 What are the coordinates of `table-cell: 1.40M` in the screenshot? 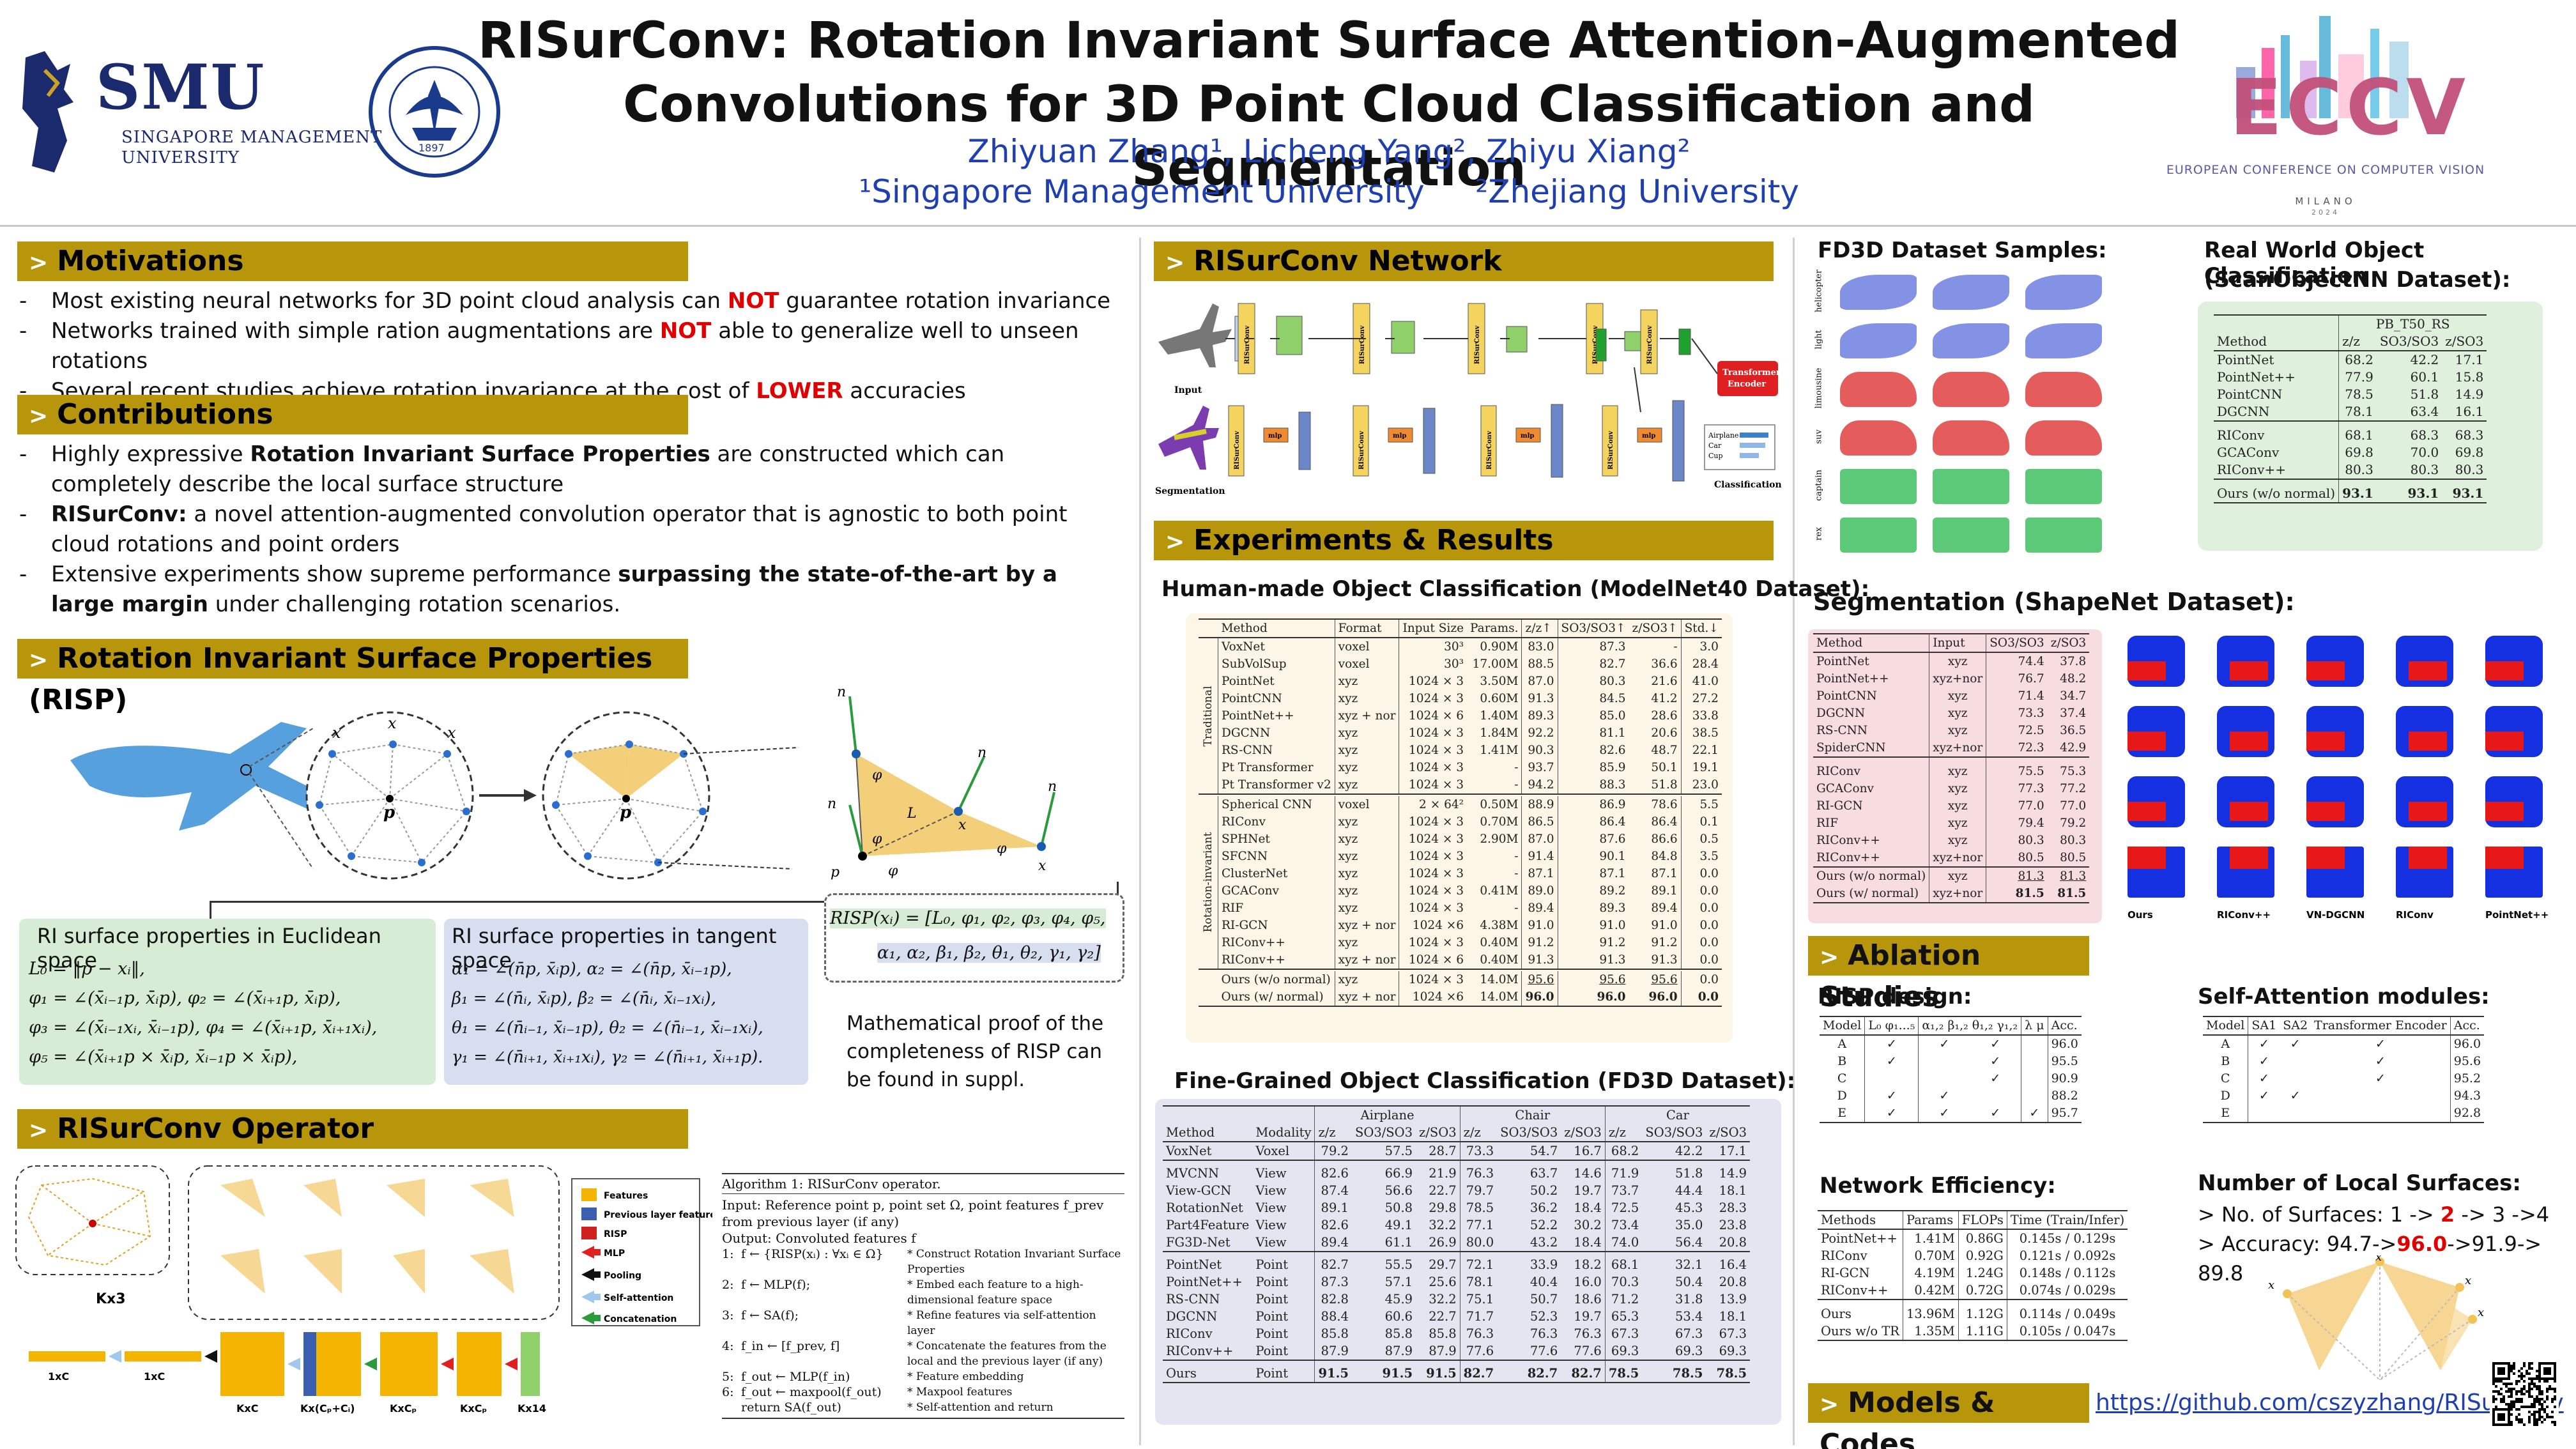 It's located at (1494, 715).